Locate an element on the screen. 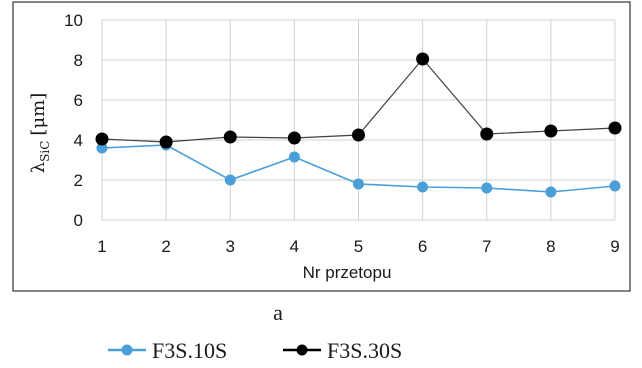 This screenshot has height=368, width=642. svg-text:λSiC[μm]: λSiC [μm] is located at coordinates (40, 133).